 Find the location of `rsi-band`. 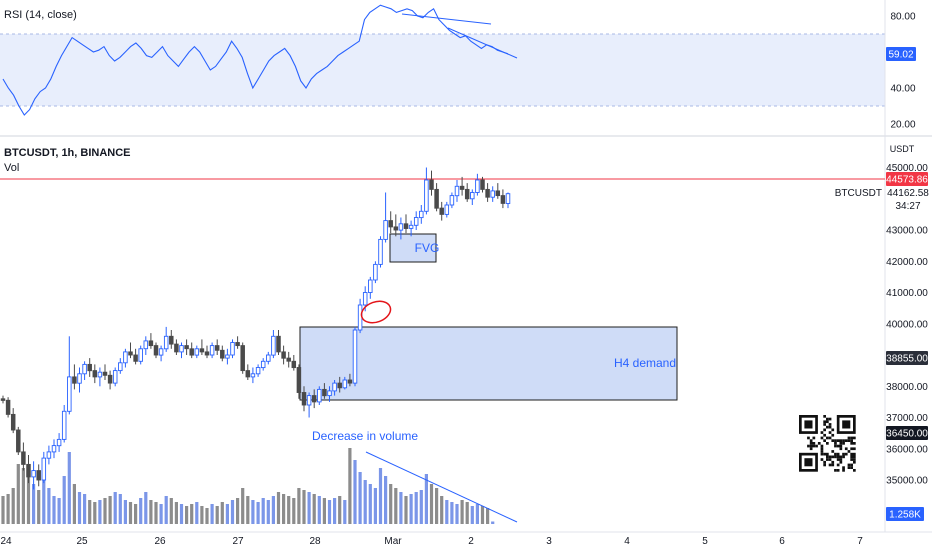

rsi-band is located at coordinates (442, 70).